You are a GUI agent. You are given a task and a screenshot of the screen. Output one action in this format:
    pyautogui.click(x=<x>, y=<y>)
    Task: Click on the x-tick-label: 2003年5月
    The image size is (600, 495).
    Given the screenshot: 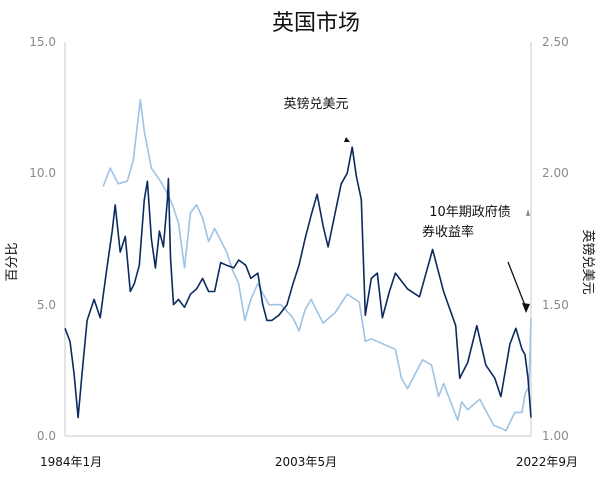 What is the action you would take?
    pyautogui.click(x=306, y=462)
    